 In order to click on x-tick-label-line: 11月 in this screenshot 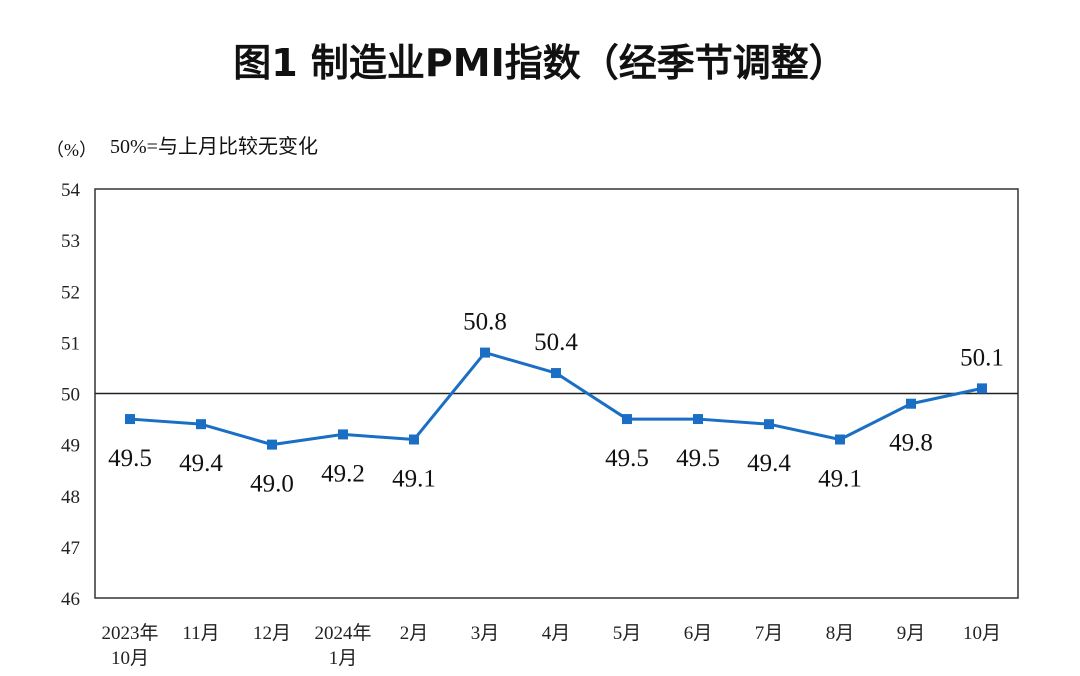, I will do `click(200, 633)`.